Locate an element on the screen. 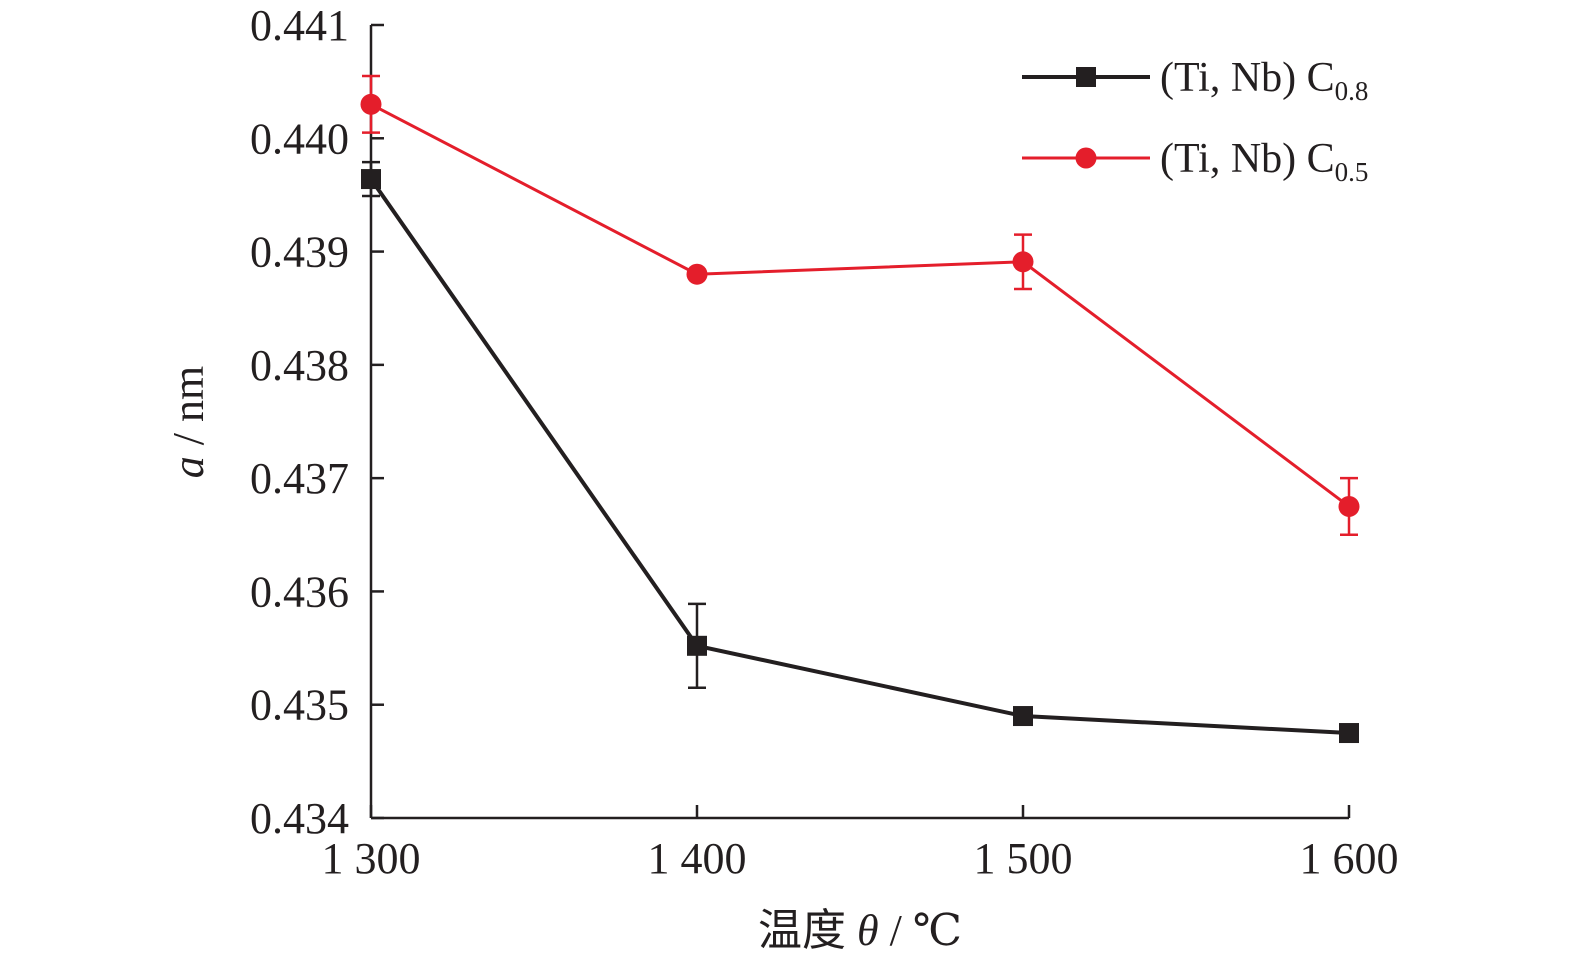 Image resolution: width=1575 pixels, height=963 pixels. y-tick-label: 0.440 is located at coordinates (299, 138).